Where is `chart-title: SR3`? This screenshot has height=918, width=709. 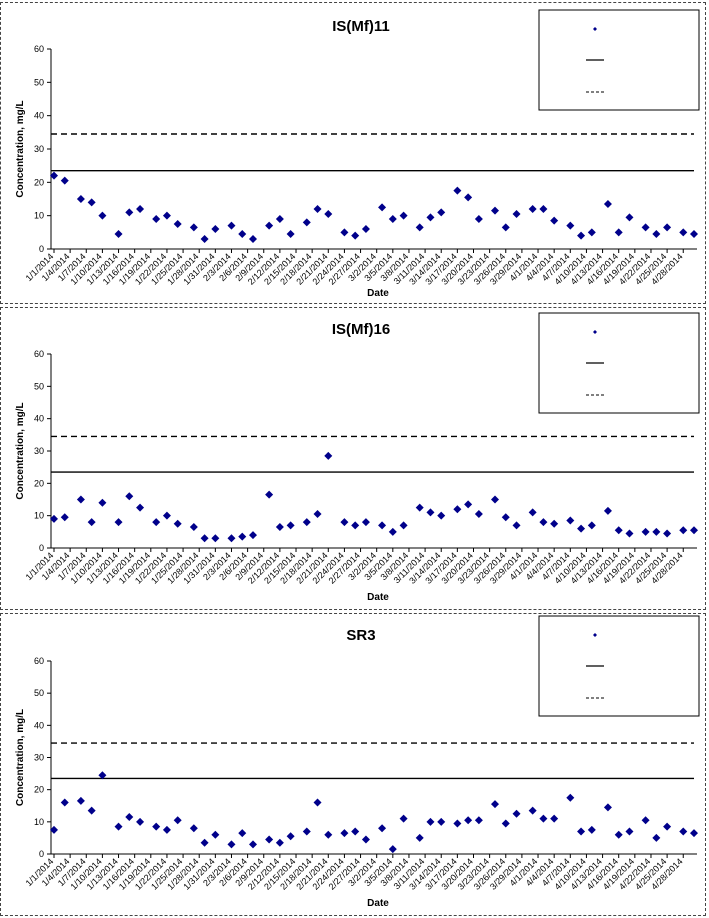
chart-title: SR3 is located at coordinates (360, 635).